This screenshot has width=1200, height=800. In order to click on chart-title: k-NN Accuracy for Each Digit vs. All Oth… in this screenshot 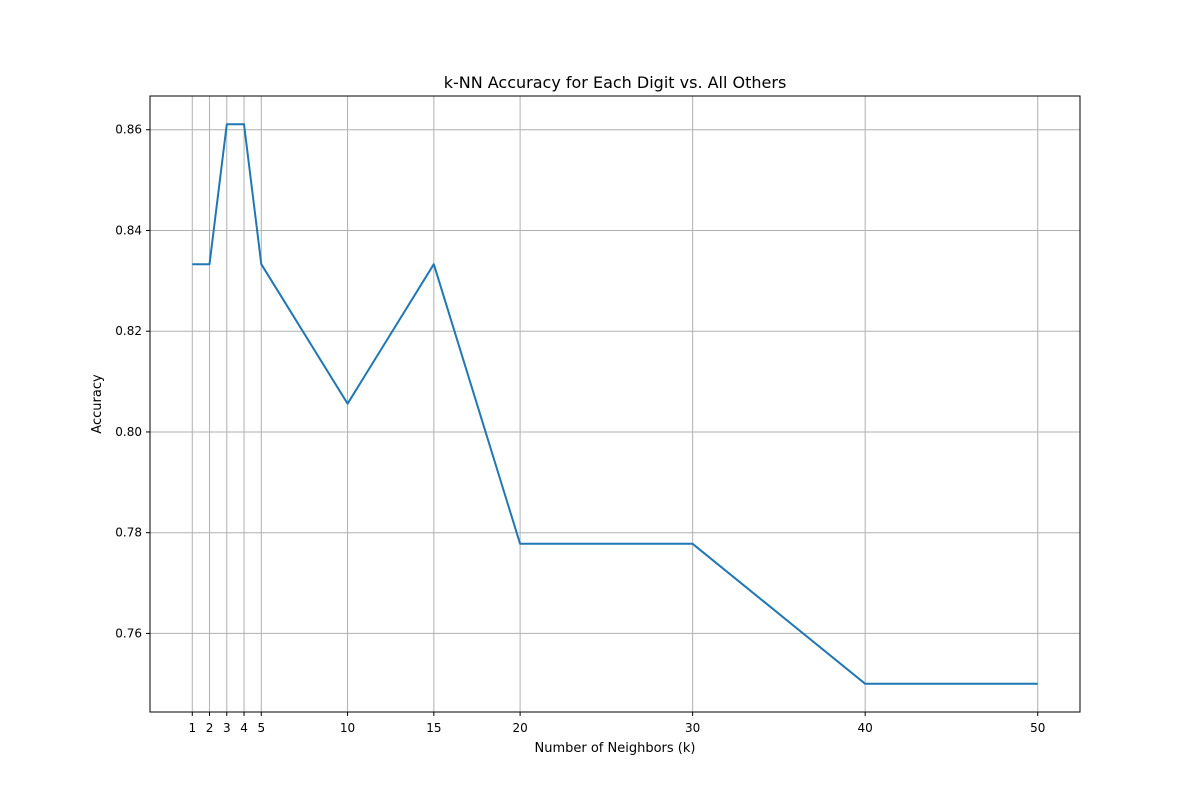, I will do `click(615, 82)`.